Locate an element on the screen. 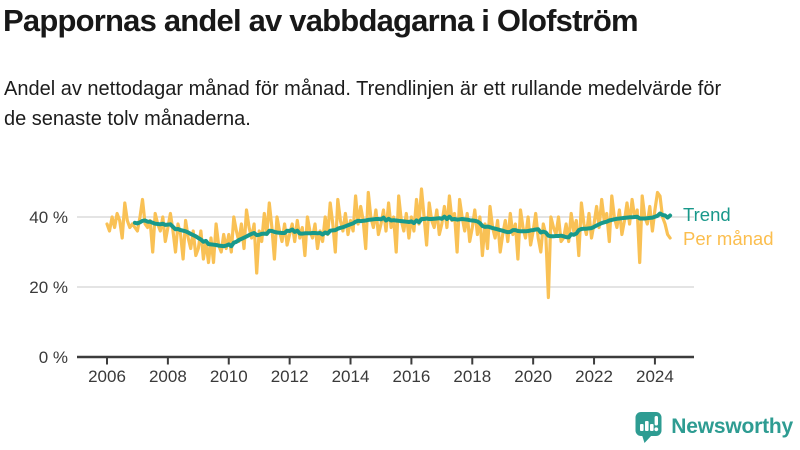 This screenshot has width=800, height=450. y-axis-labels: 0 % 20 % 40 % is located at coordinates (48, 287).